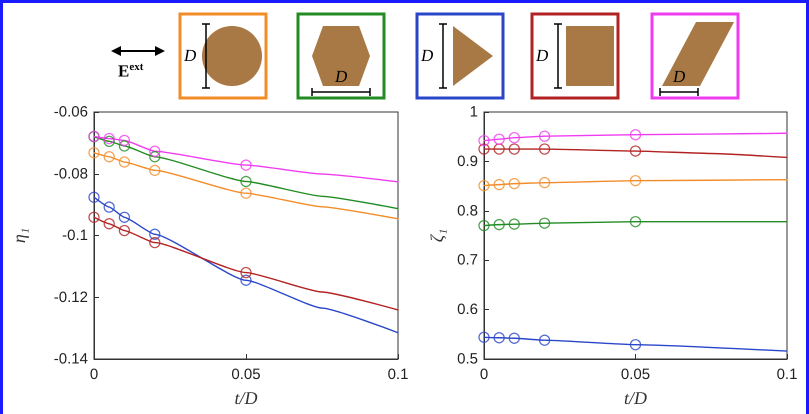  I want to click on y-tick-label: 0.5, so click(467, 359).